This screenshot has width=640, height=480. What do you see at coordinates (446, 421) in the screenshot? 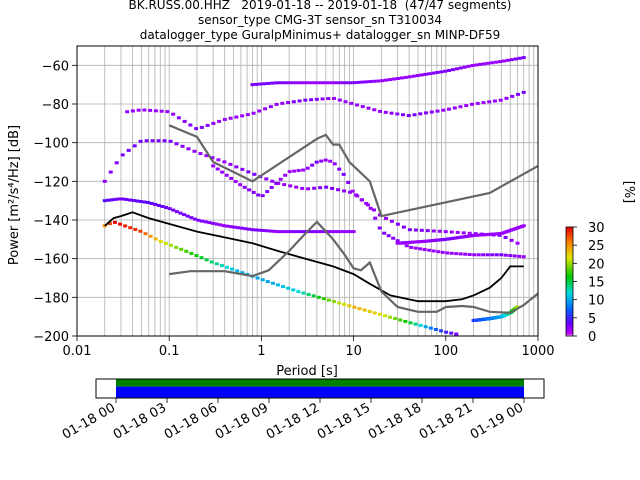
I see `time-tick-label: 01-18 21` at bounding box center [446, 421].